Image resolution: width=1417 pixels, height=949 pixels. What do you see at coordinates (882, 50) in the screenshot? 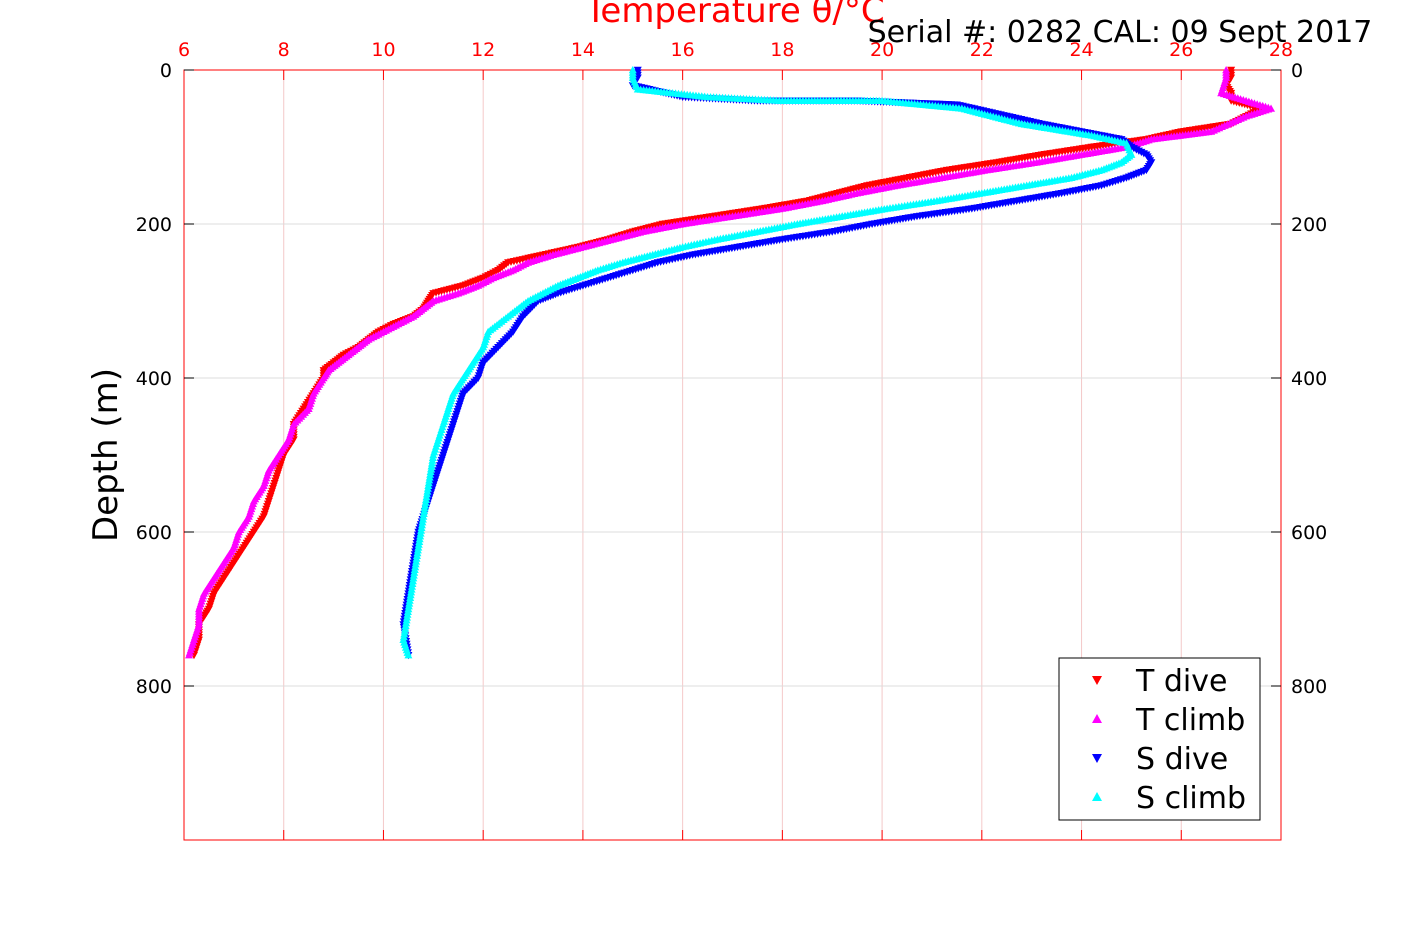
I see `x-tick-label: 20` at bounding box center [882, 50].